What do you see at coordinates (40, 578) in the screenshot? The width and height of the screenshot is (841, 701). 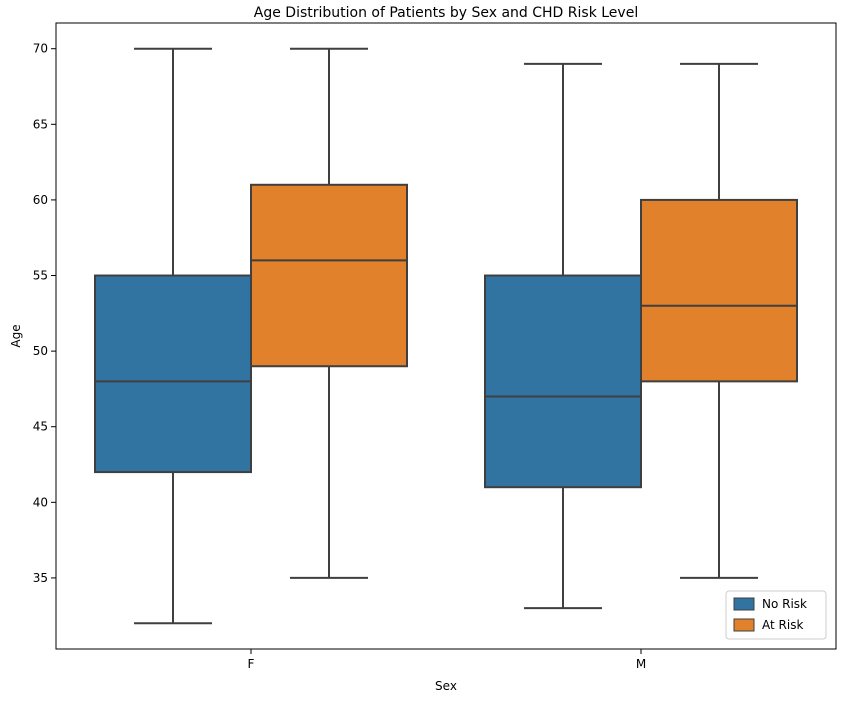 I see `y-tick-label: 35` at bounding box center [40, 578].